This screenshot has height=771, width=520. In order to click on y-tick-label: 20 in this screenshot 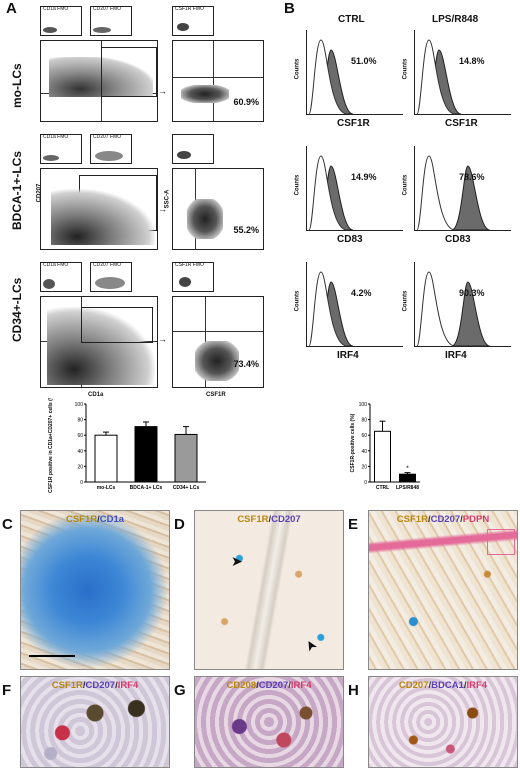, I will do `click(80, 467)`.